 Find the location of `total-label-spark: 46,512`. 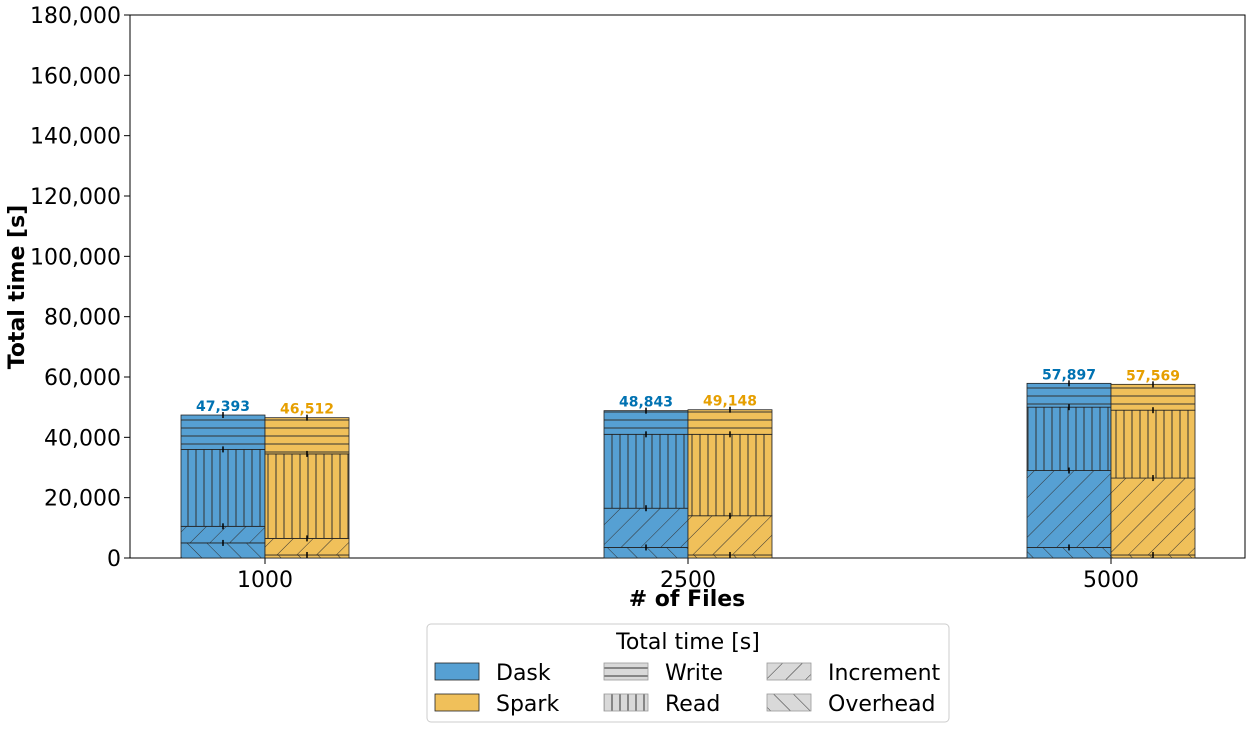

total-label-spark: 46,512 is located at coordinates (307, 410).